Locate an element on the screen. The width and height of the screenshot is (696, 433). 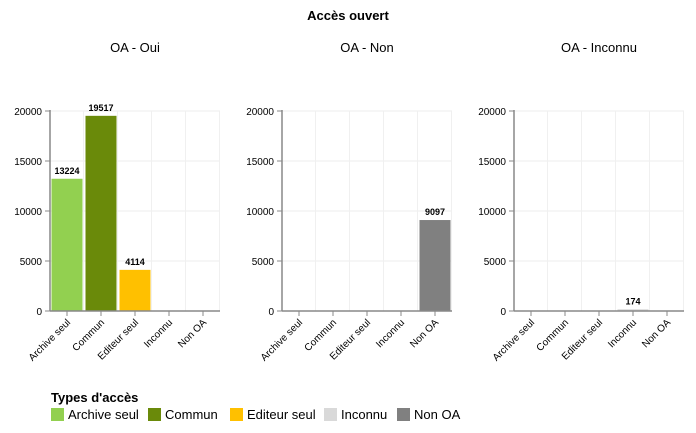
data-label: 174 is located at coordinates (632, 301).